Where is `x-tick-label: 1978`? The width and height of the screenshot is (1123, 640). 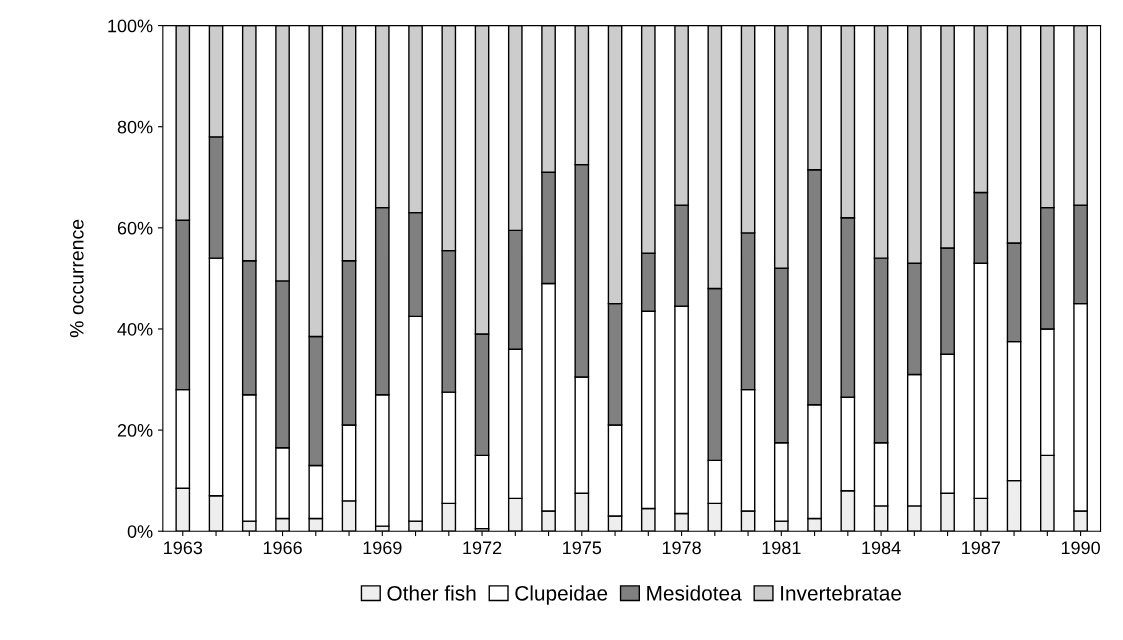
x-tick-label: 1978 is located at coordinates (681, 548).